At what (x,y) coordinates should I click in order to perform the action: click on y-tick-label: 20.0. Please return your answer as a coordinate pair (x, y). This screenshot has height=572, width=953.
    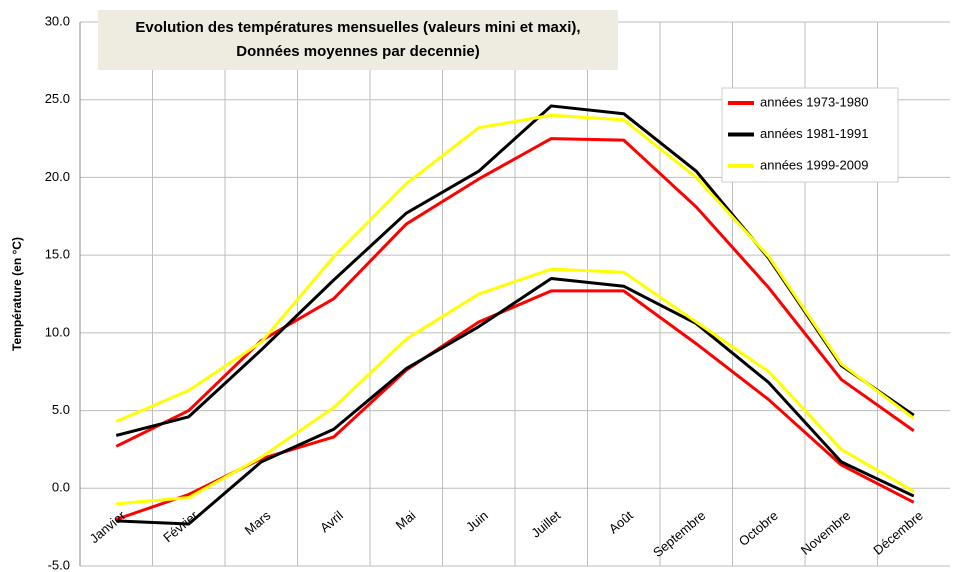
    Looking at the image, I should click on (57, 176).